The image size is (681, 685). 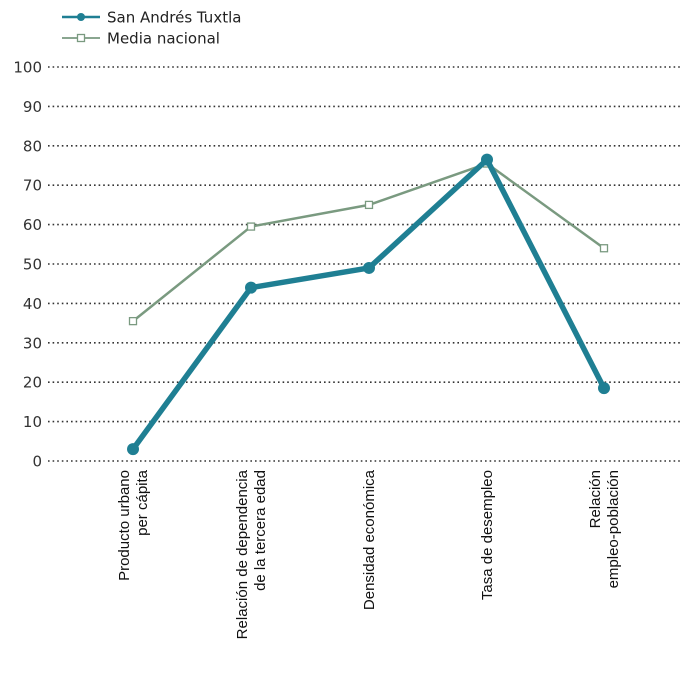 I want to click on y-axis: 0 10 20 30 40 50 60 70 80 90 100, so click(x=27, y=265).